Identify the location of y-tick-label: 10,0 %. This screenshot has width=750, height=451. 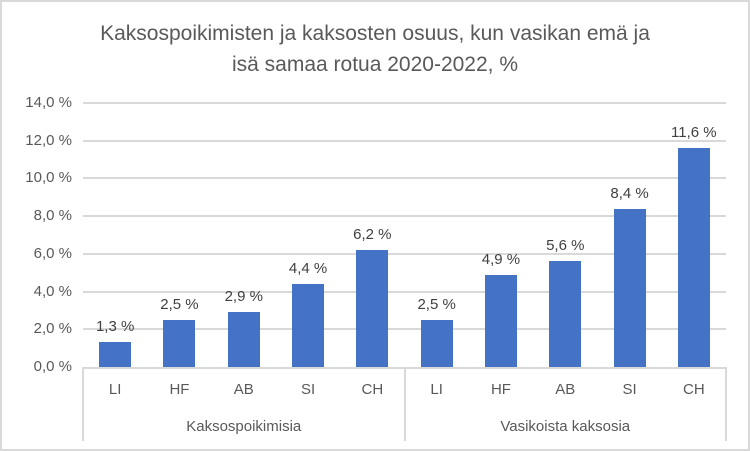
(48, 178).